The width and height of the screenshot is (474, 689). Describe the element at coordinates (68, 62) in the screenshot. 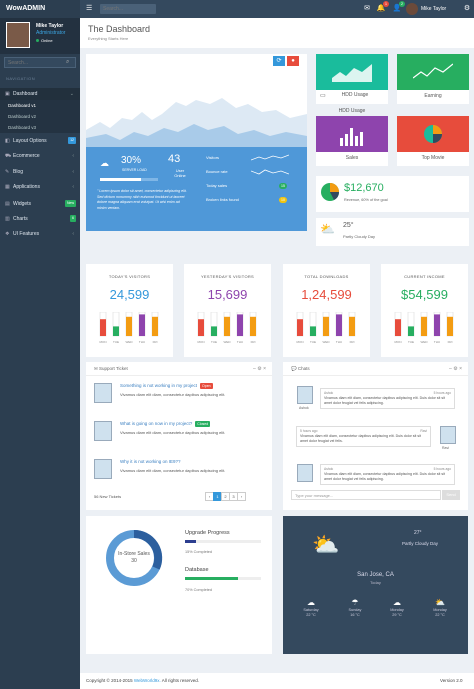

I see `search-icon: ⌕` at that location.